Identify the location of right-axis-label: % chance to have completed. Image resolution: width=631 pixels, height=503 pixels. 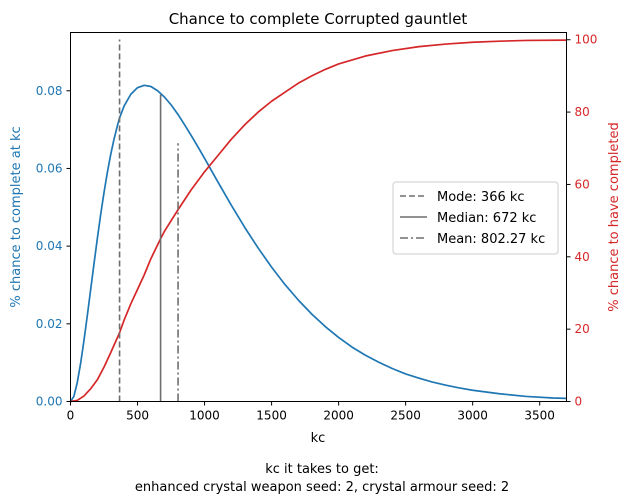
(614, 217).